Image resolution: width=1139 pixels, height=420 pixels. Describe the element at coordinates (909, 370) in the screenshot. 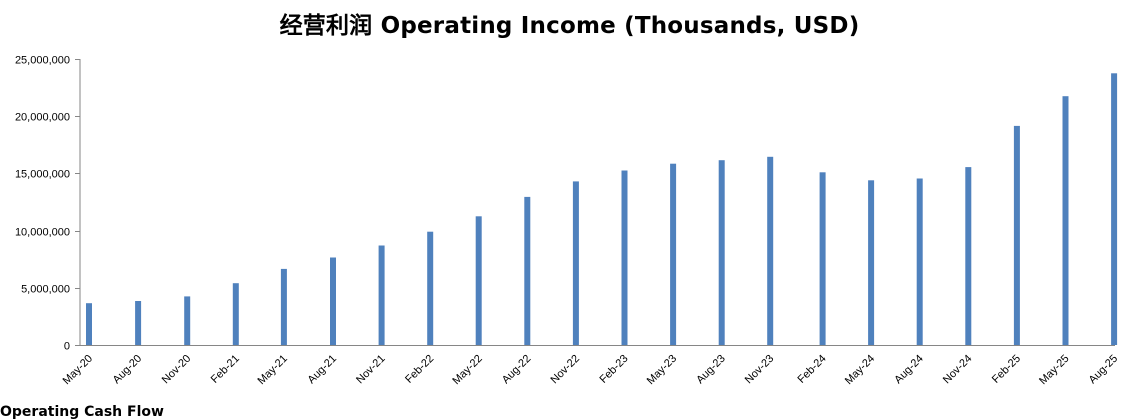

I see `x-tick-label: Aug-24` at that location.